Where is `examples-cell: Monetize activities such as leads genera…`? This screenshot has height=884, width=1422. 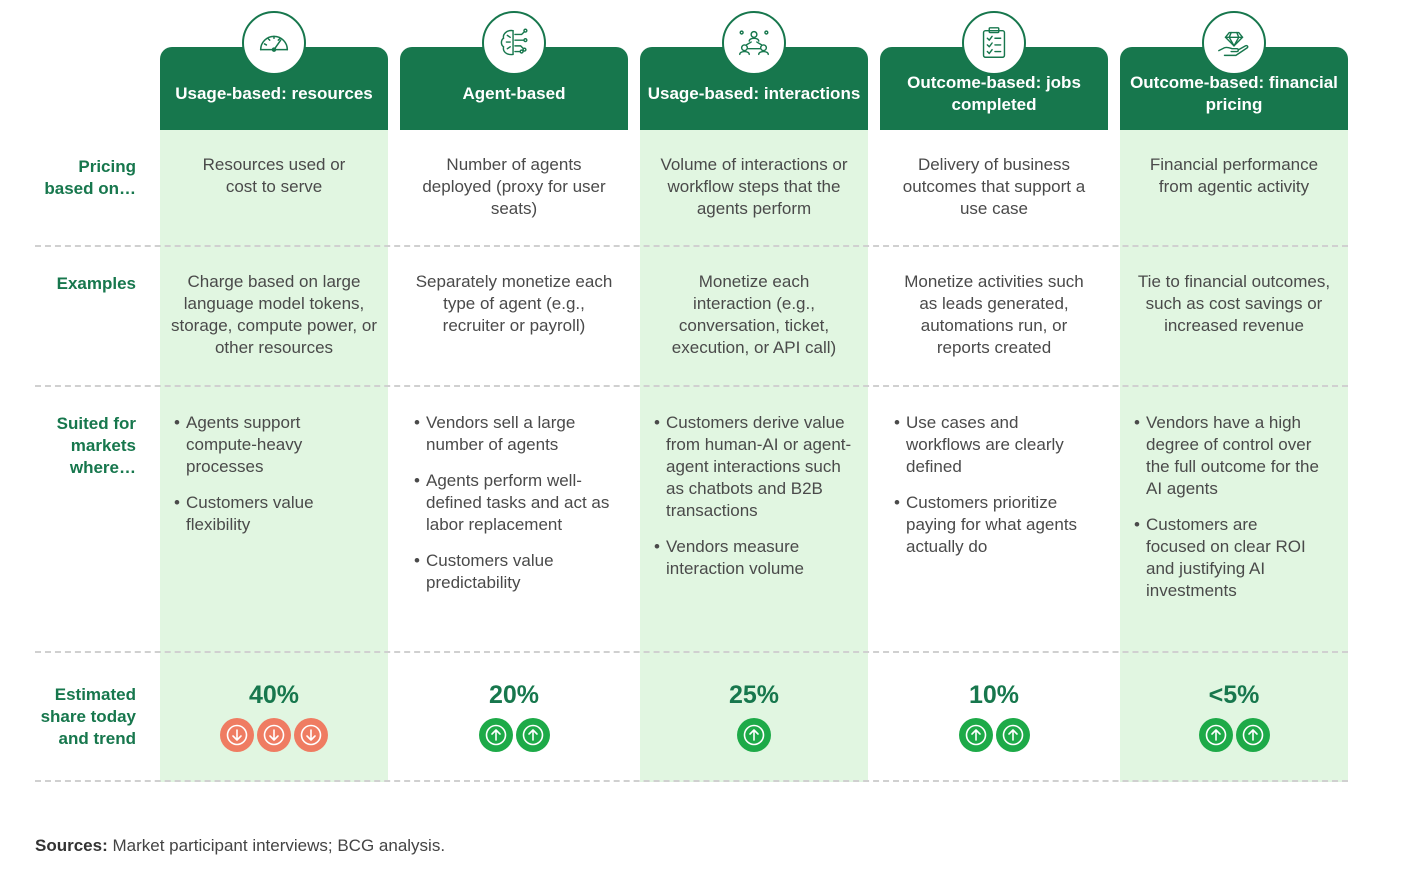
examples-cell: Monetize activities such as leads genera… is located at coordinates (994, 314).